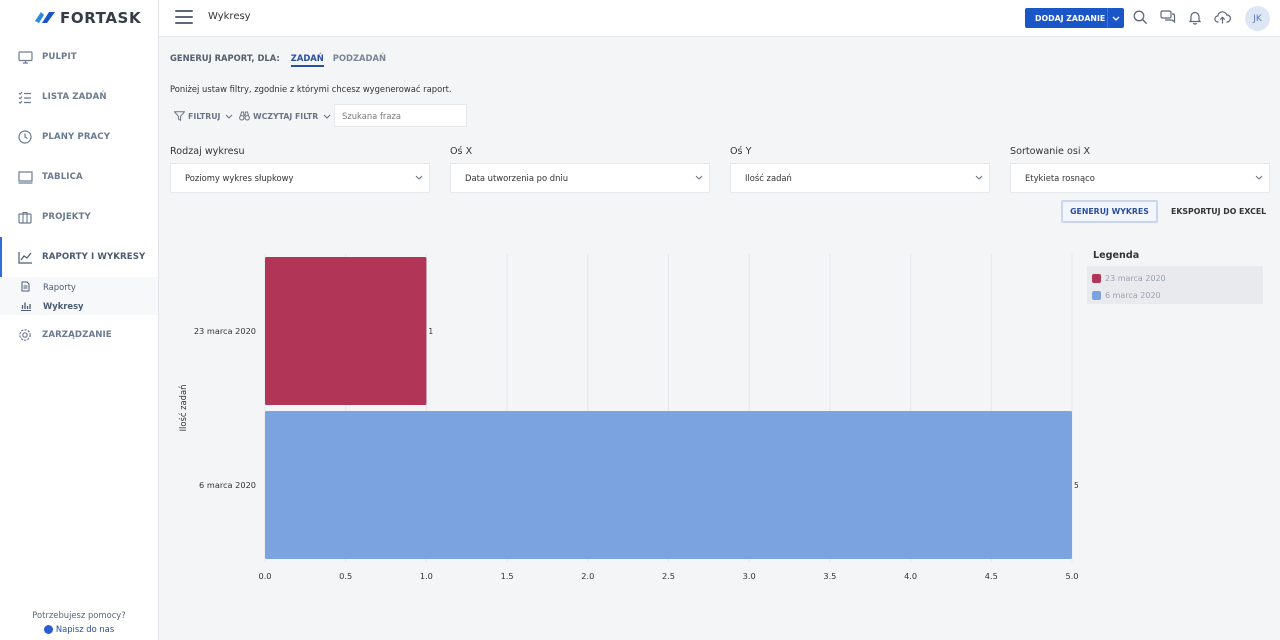  Describe the element at coordinates (1070, 18) in the screenshot. I see `add-task-label: DODAJ ZADANIE` at that location.